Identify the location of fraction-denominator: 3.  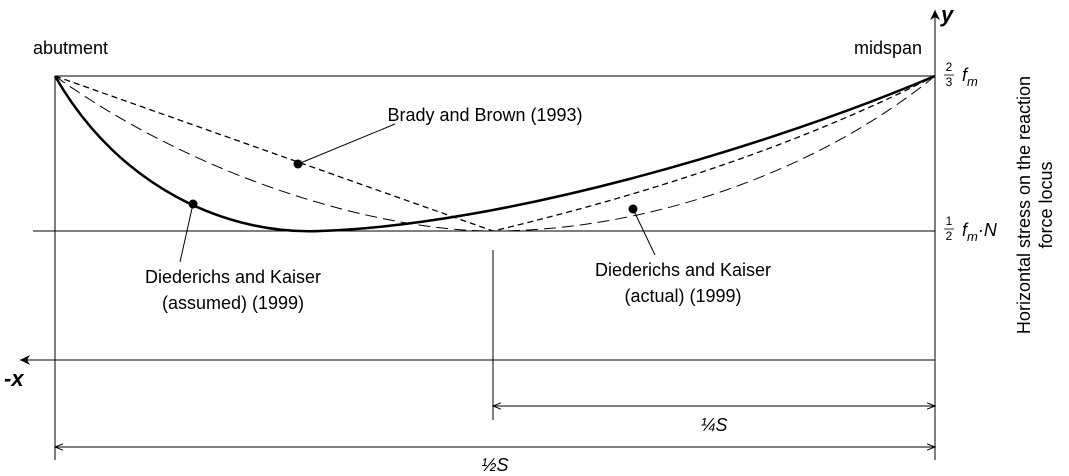
(949, 82).